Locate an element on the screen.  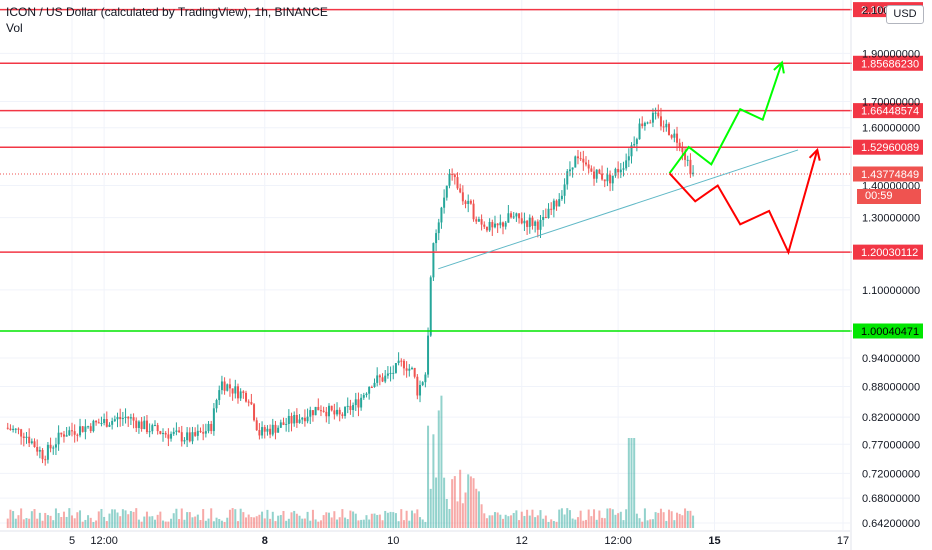
level-price-label: 1.20030112 is located at coordinates (889, 253).